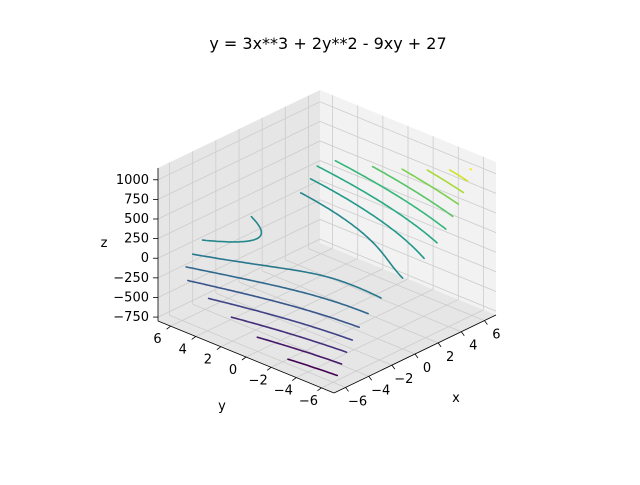 The width and height of the screenshot is (640, 485). I want to click on x-tick-label: −2, so click(403, 379).